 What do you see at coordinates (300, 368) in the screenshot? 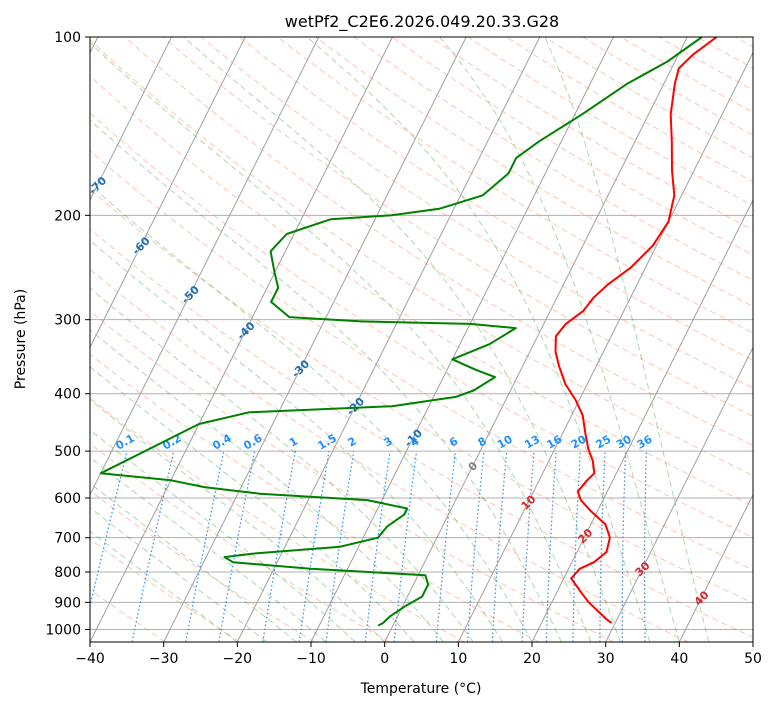
I see `isotherm-label: -30` at bounding box center [300, 368].